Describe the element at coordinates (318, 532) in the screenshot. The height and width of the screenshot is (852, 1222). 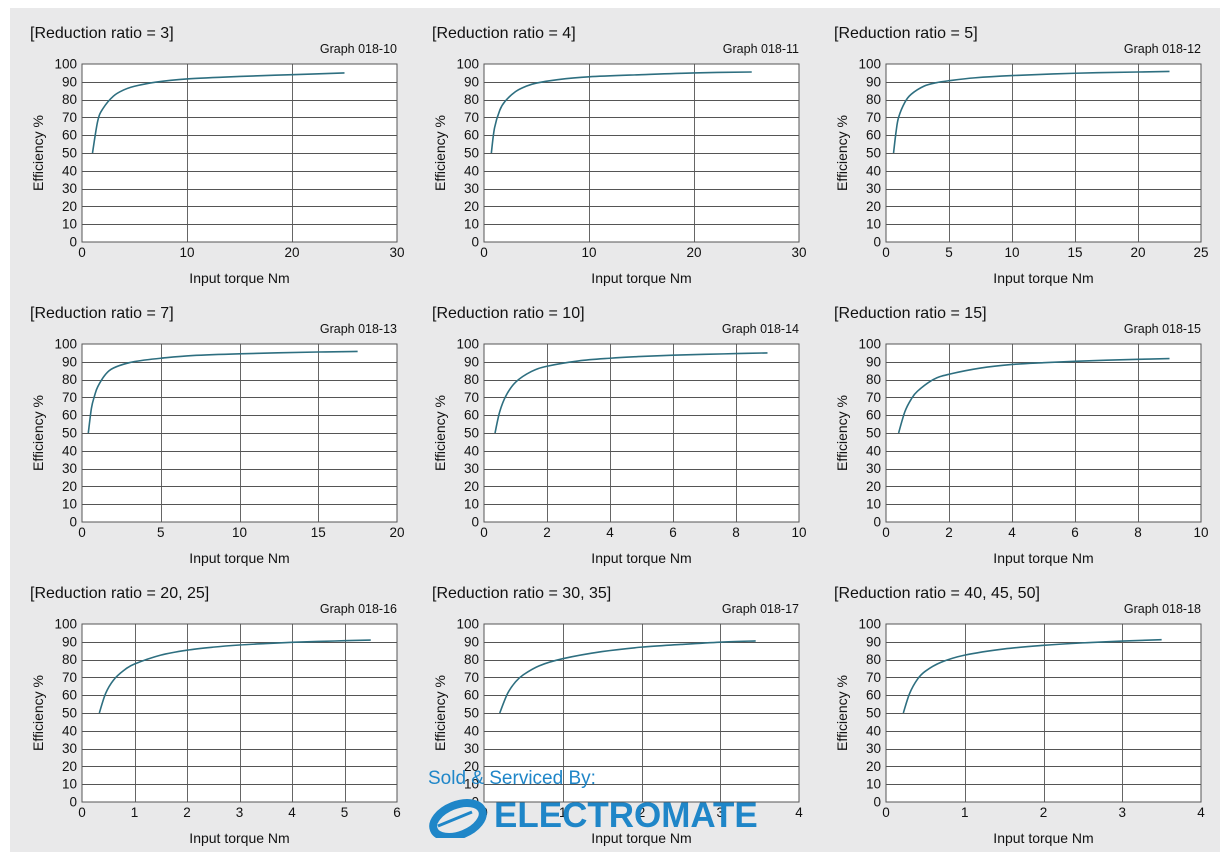
I see `x-tick-label: 15` at that location.